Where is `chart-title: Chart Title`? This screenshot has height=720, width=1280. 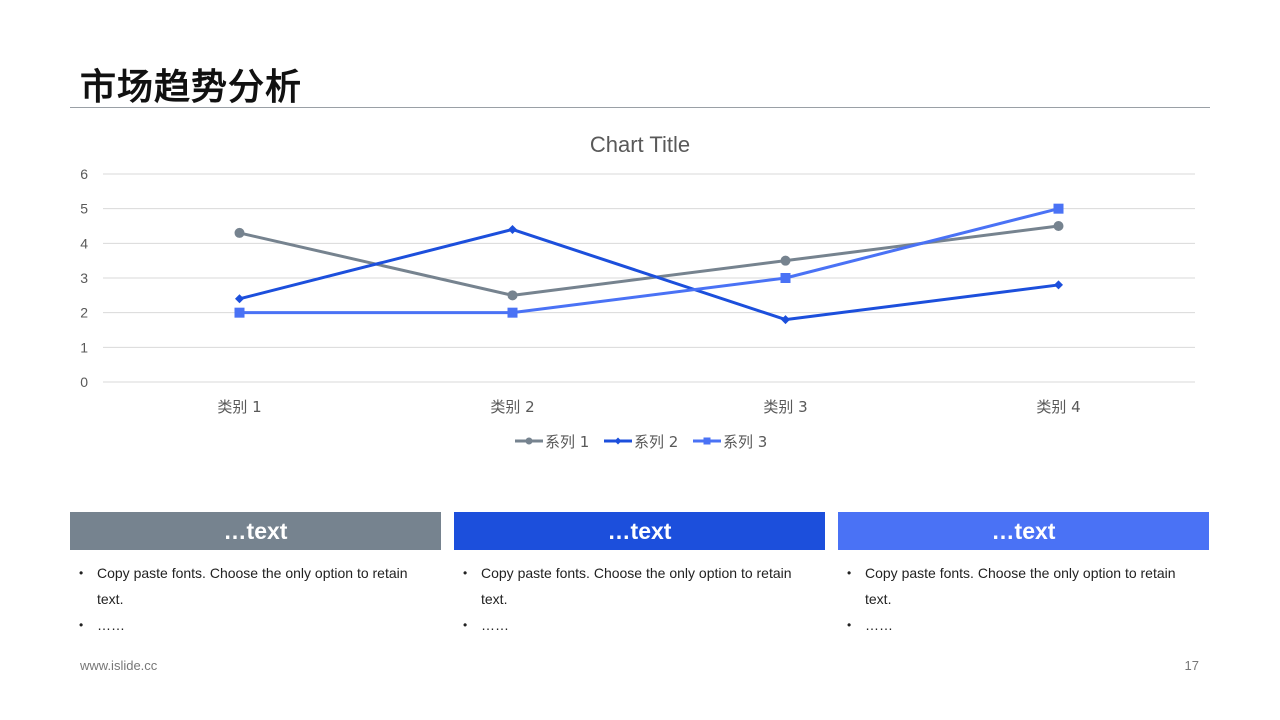 chart-title: Chart Title is located at coordinates (640, 144).